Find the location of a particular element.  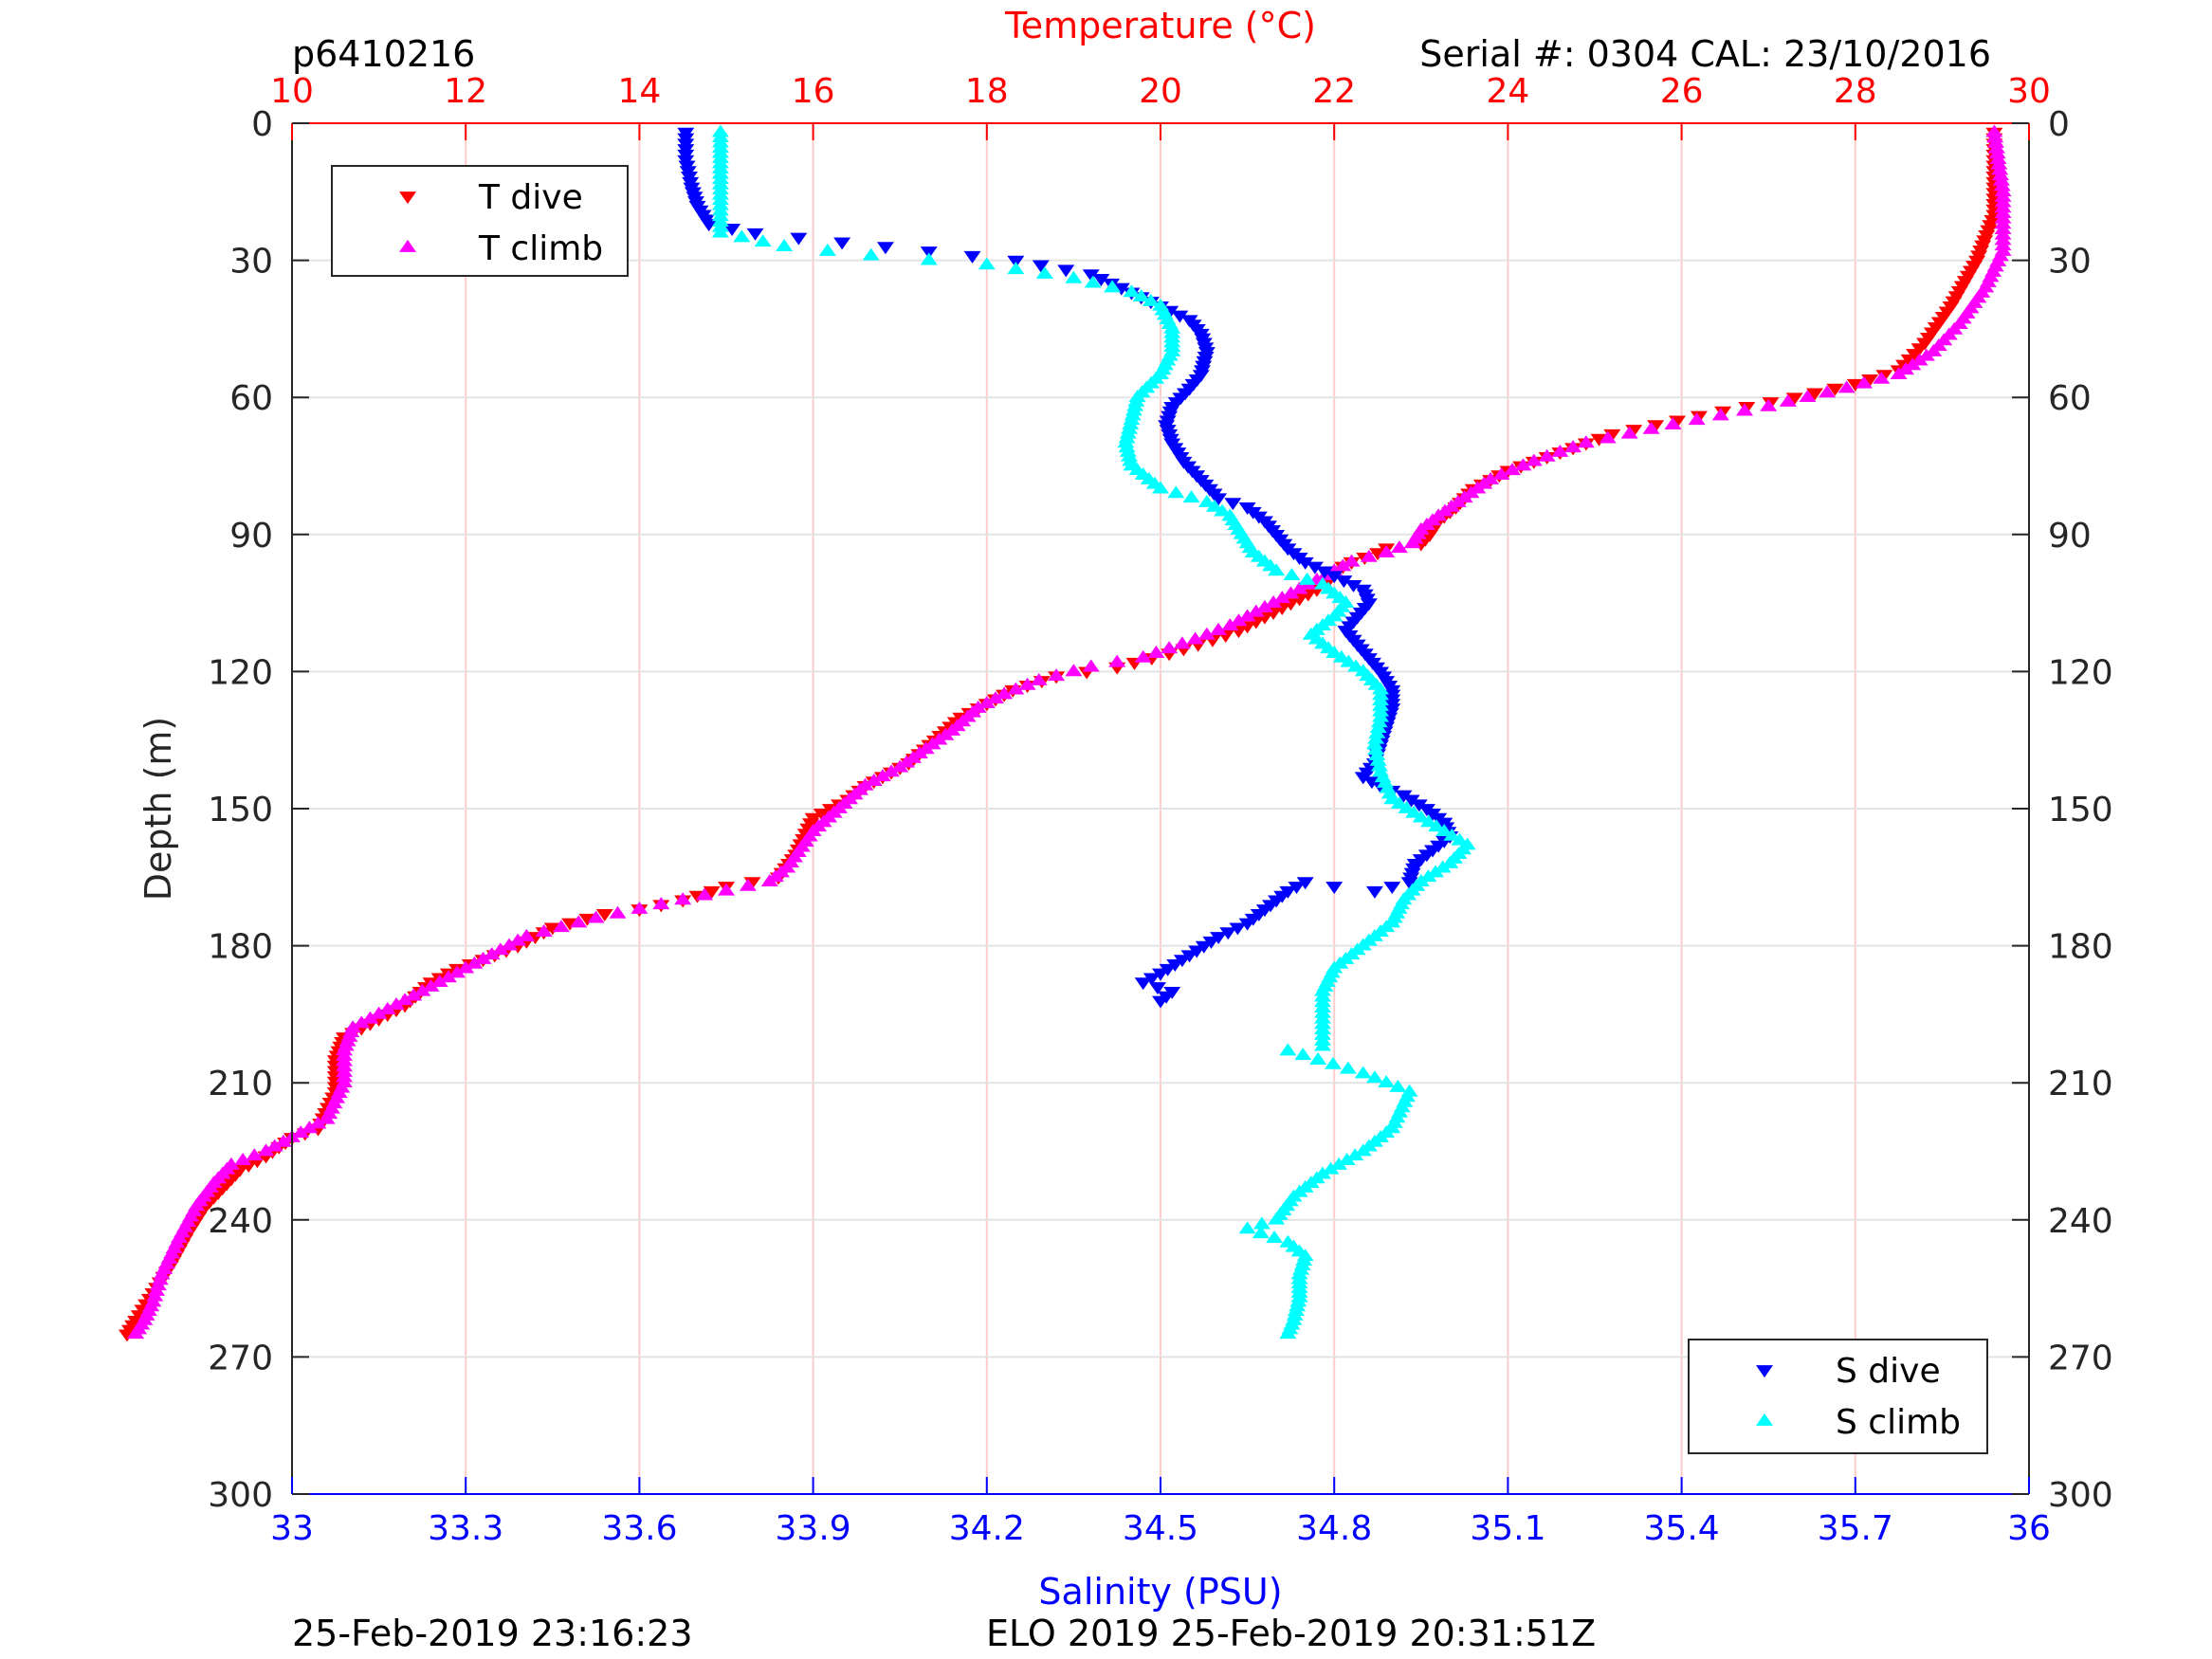

salinity-tick-label: 34.8 is located at coordinates (1334, 1528).